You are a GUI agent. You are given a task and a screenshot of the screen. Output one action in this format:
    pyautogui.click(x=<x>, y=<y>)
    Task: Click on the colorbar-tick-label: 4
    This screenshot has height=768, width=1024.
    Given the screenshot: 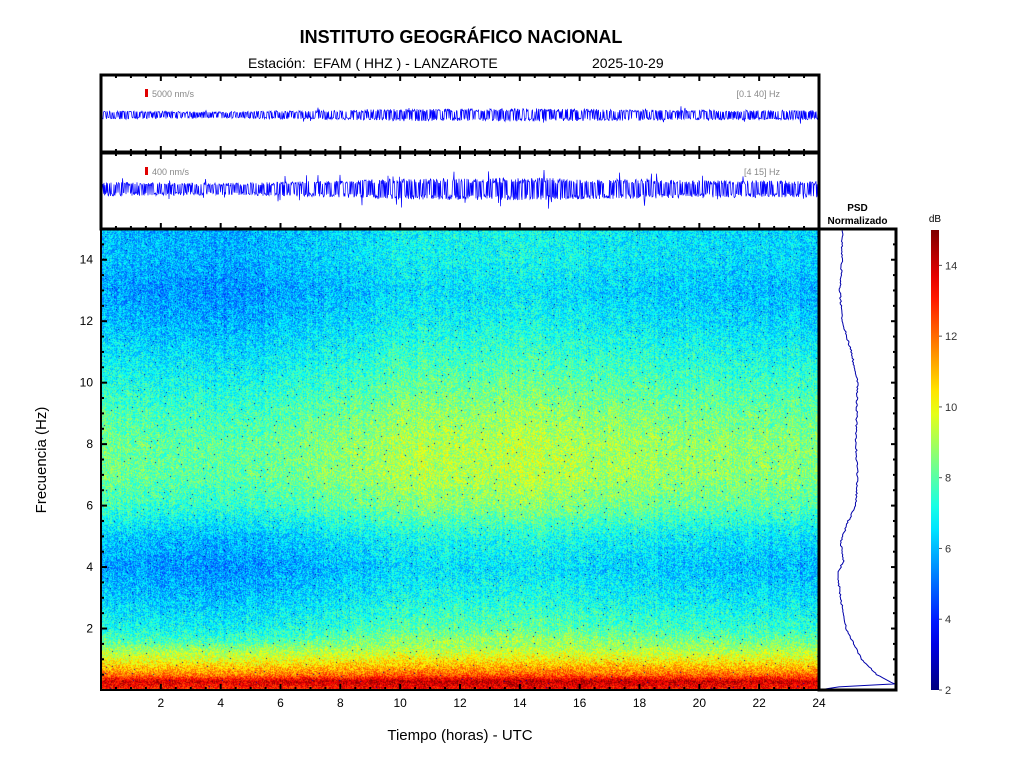 What is the action you would take?
    pyautogui.click(x=948, y=620)
    